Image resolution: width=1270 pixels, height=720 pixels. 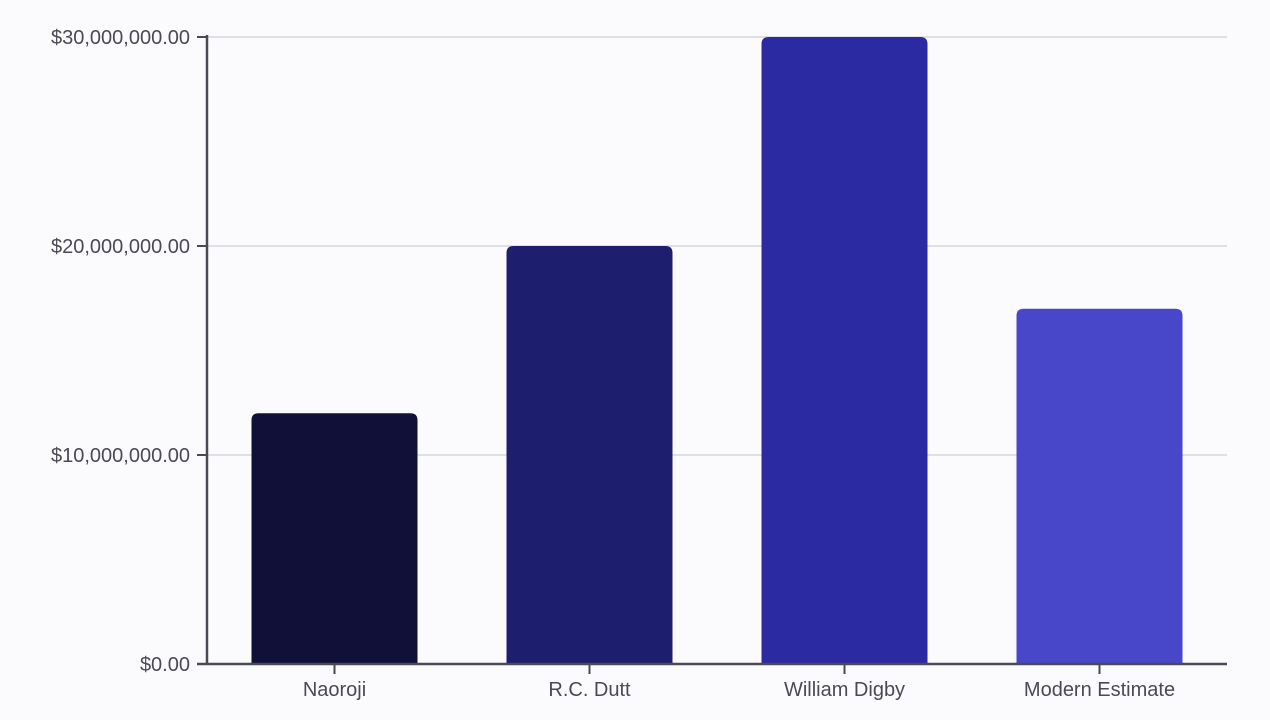 What do you see at coordinates (334, 538) in the screenshot?
I see `bar-naoroji` at bounding box center [334, 538].